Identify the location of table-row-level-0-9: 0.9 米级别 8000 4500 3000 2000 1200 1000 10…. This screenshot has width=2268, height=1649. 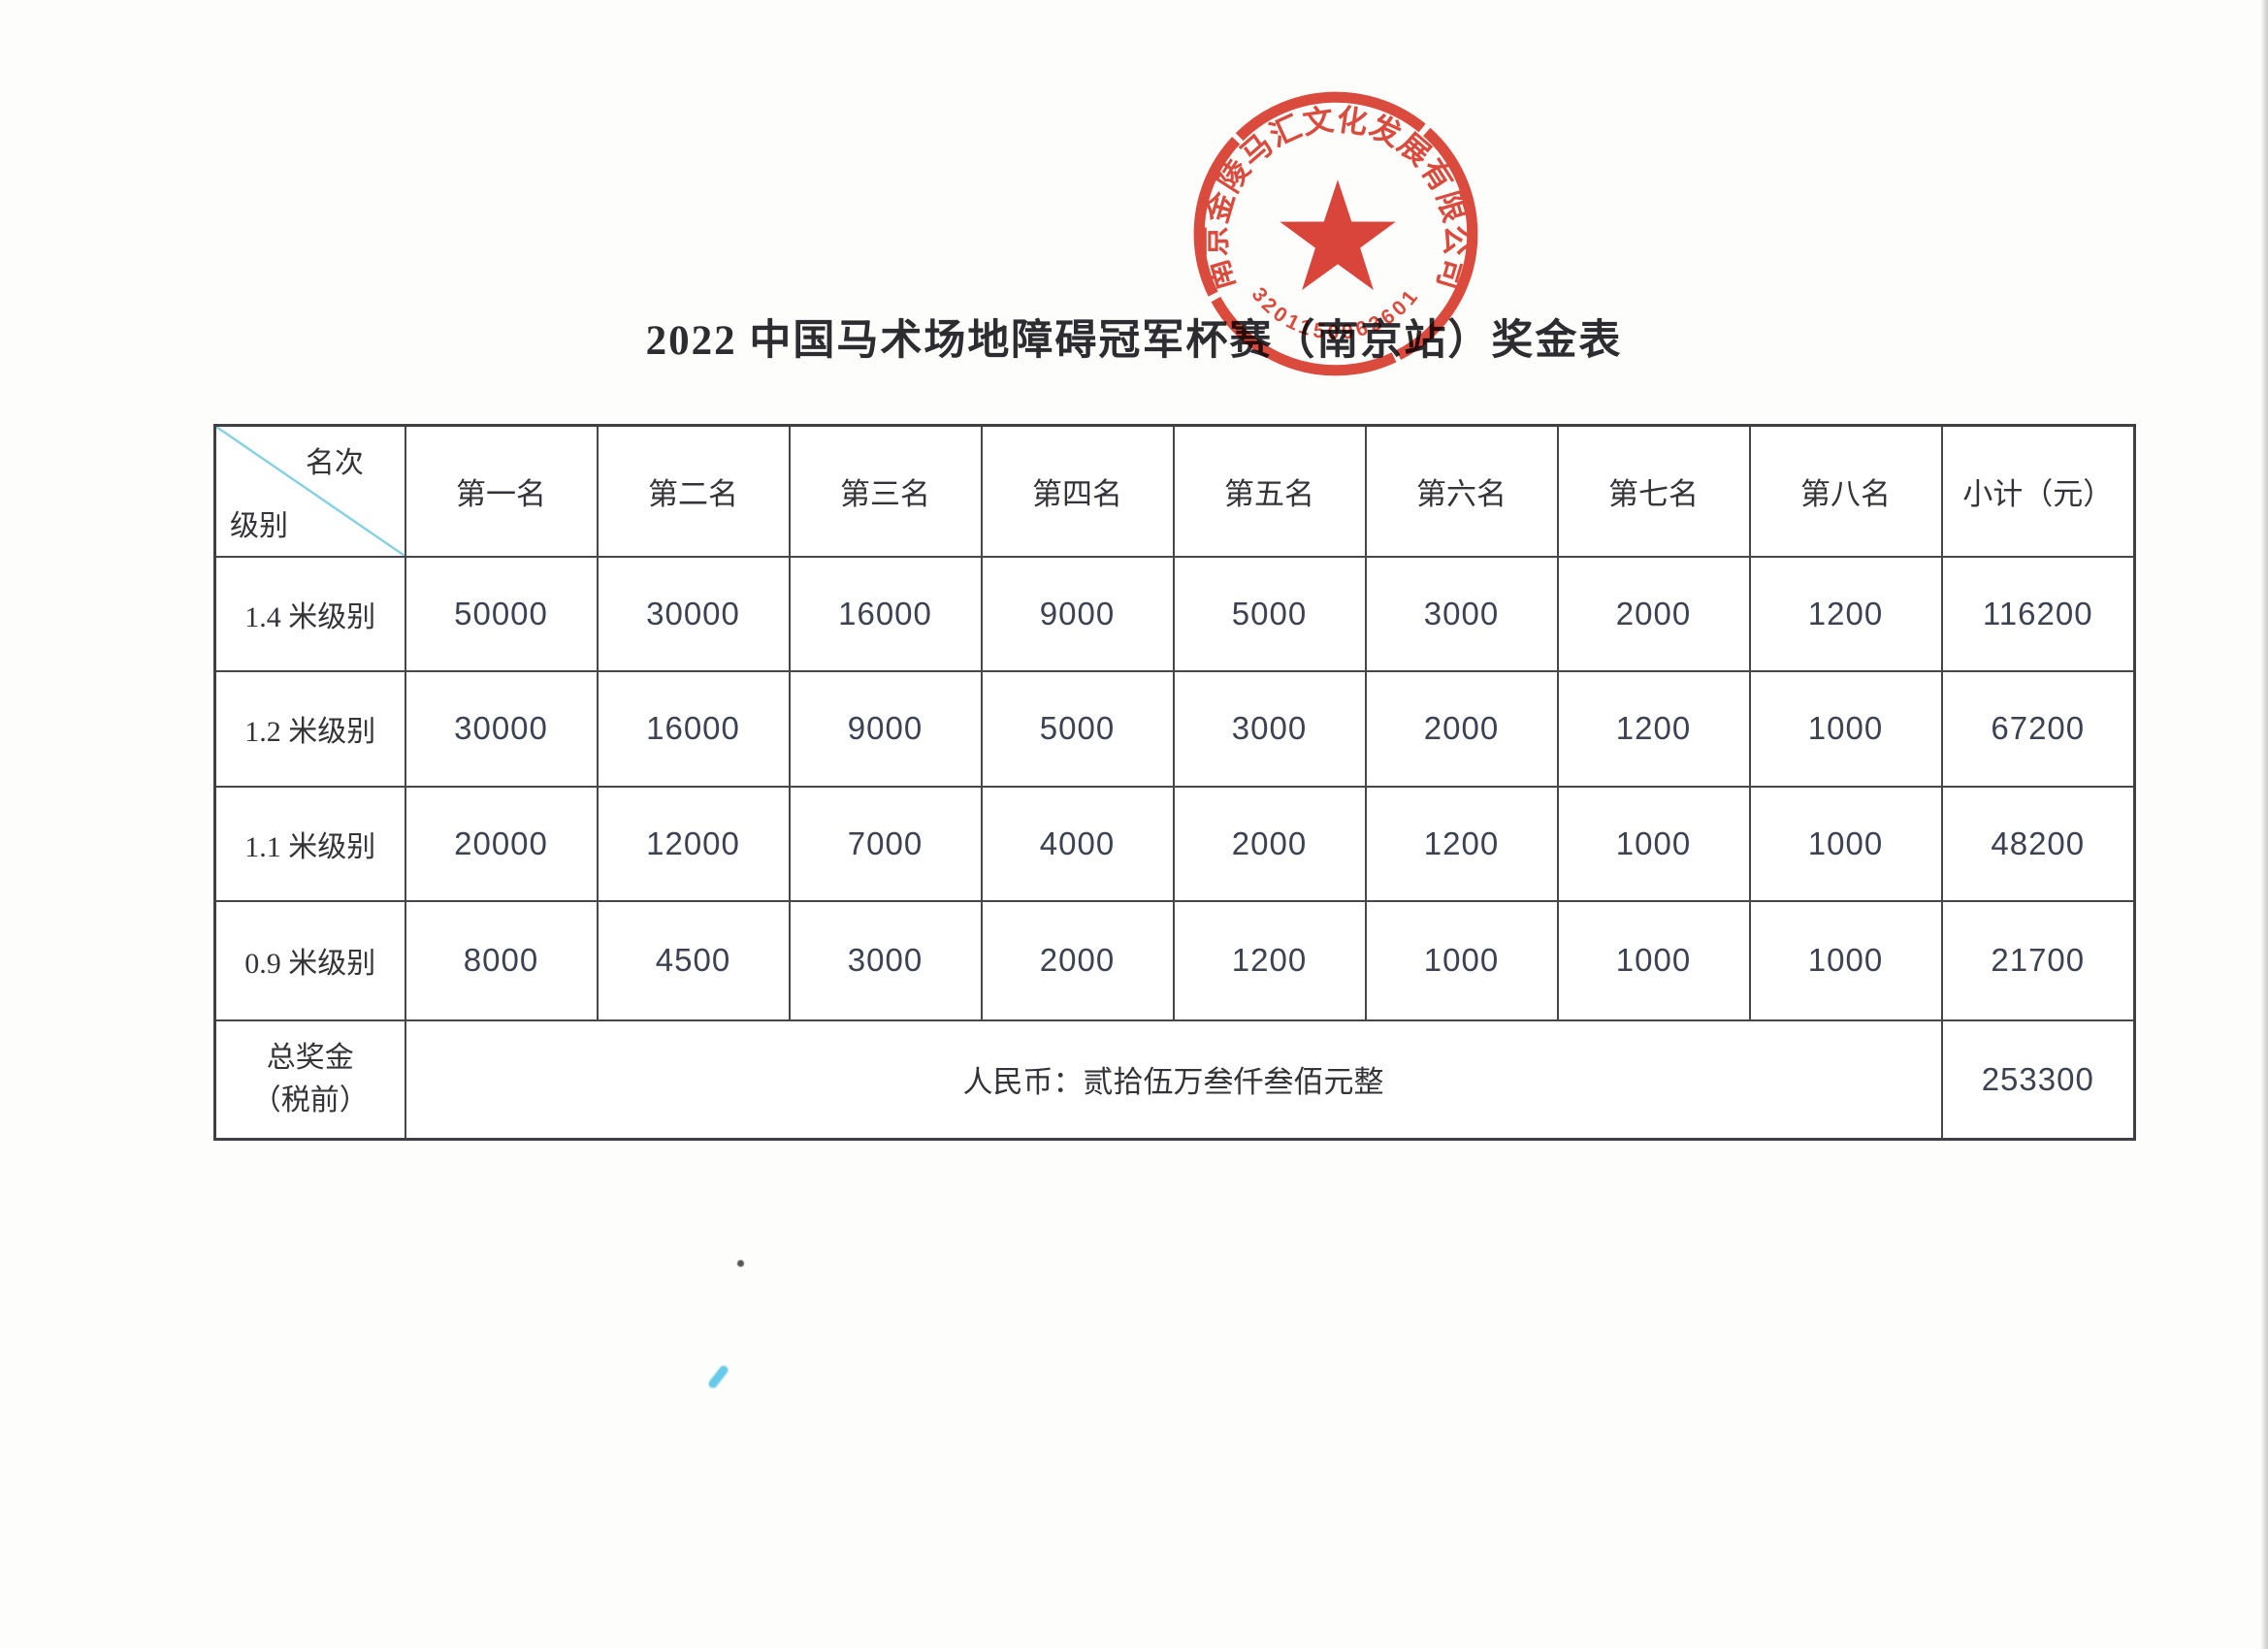
(1174, 960).